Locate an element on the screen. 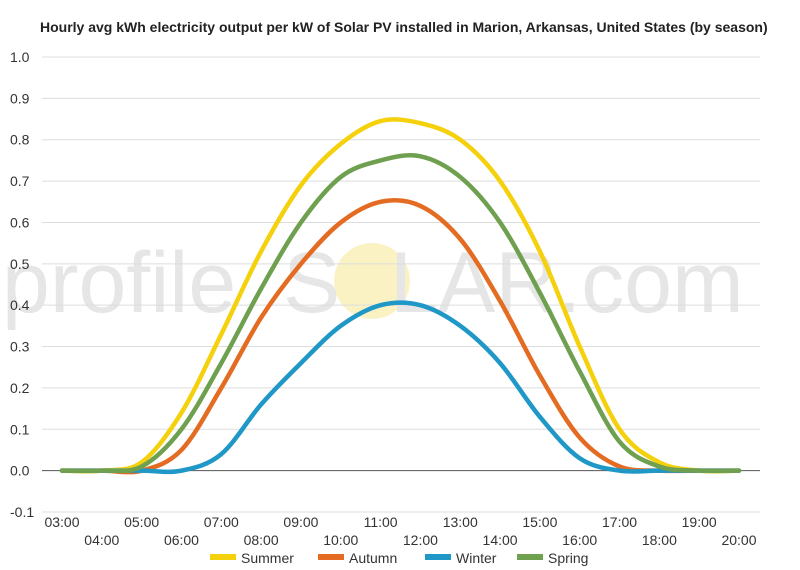  x-tick-label: 08:00 is located at coordinates (261, 540).